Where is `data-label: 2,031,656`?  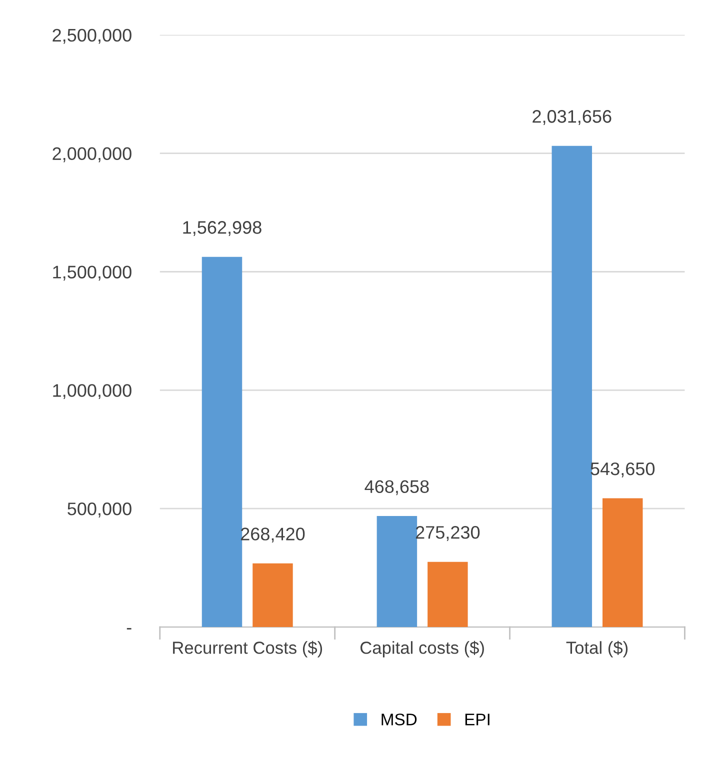 data-label: 2,031,656 is located at coordinates (572, 117).